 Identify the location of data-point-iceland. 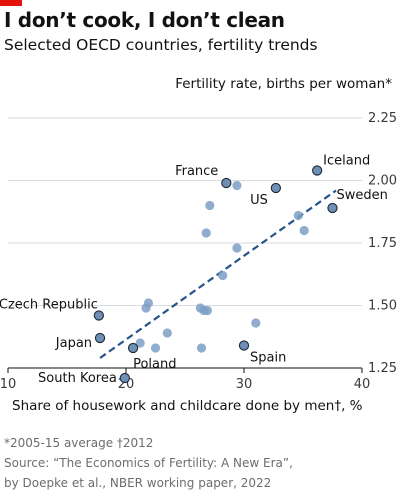
(317, 170).